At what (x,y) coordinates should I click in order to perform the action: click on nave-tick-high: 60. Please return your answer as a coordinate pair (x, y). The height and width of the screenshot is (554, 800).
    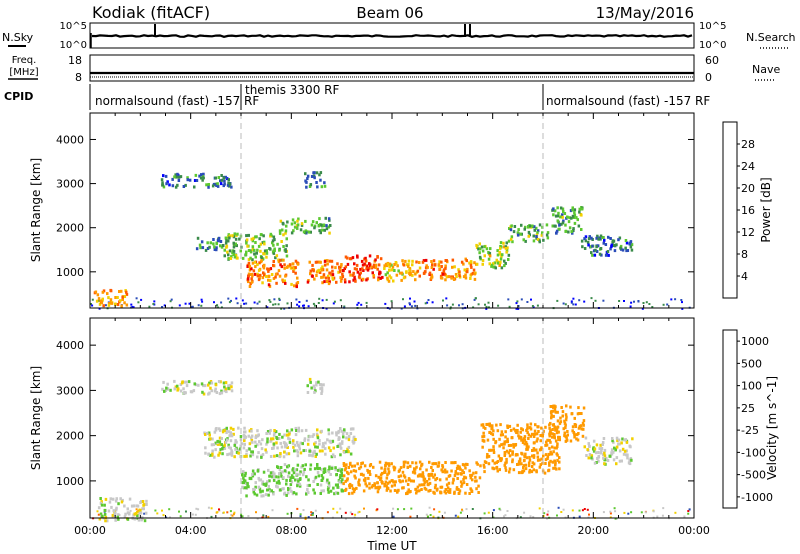
    Looking at the image, I should click on (712, 60).